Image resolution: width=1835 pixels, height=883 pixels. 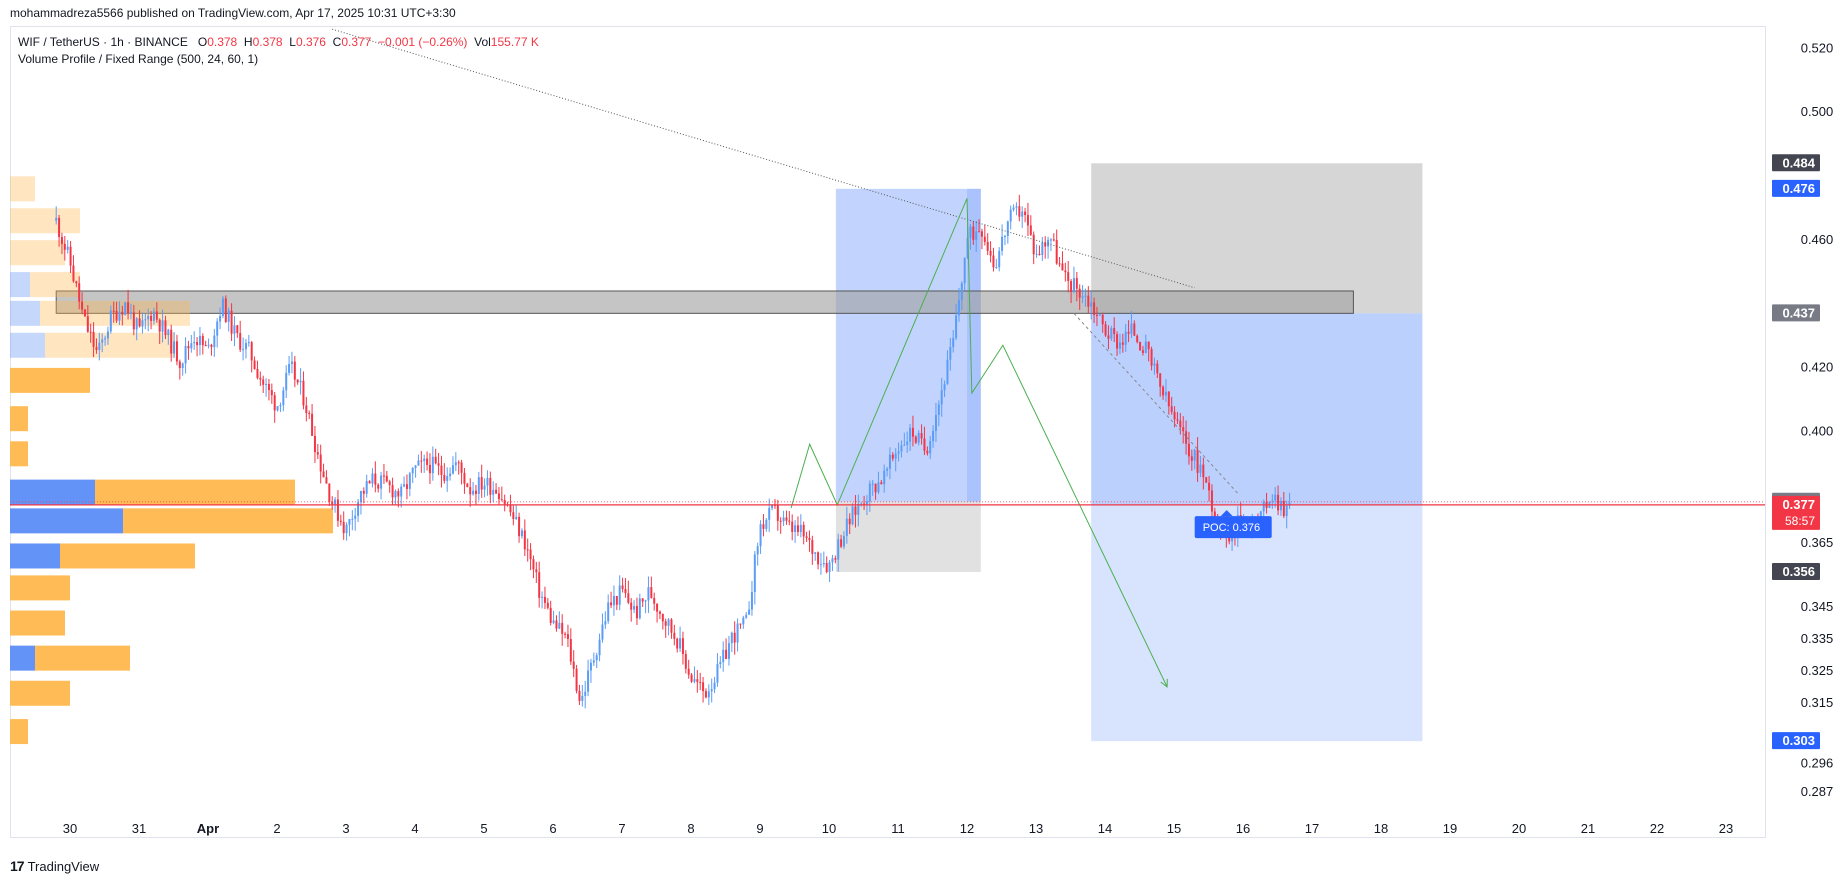 What do you see at coordinates (292, 42) in the screenshot?
I see `legend-low-label: L` at bounding box center [292, 42].